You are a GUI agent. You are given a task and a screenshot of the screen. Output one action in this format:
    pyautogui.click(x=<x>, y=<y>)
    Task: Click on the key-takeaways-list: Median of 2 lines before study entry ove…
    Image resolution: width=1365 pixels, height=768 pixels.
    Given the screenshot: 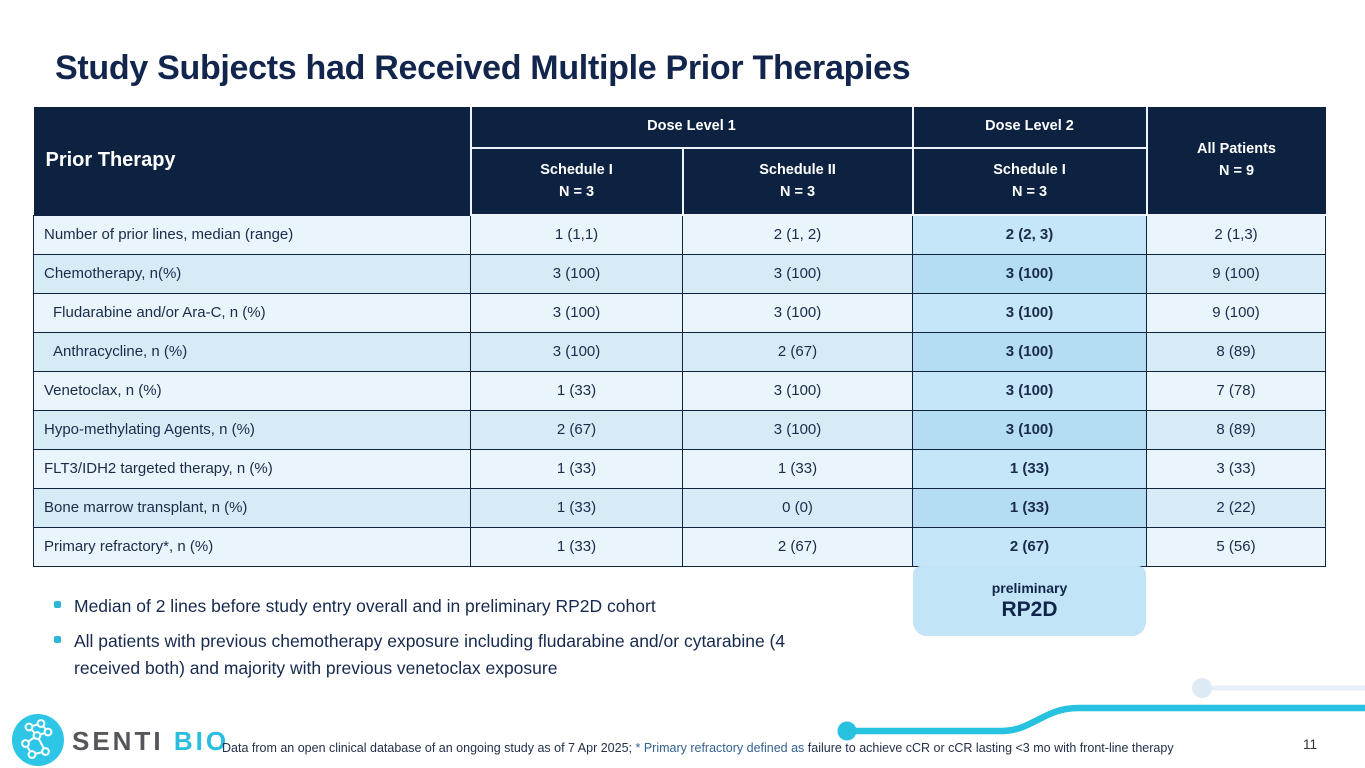 What is the action you would take?
    pyautogui.click(x=452, y=641)
    